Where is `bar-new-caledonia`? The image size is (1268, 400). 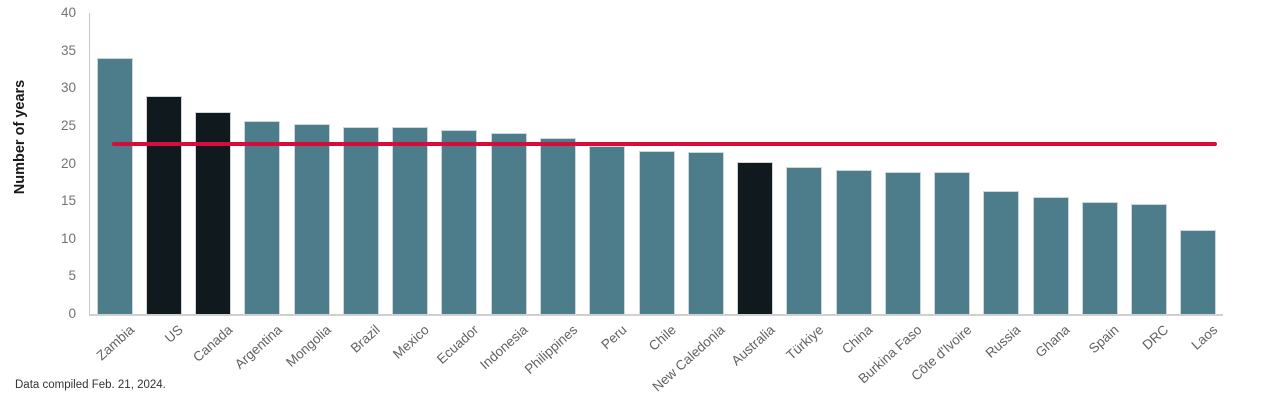
bar-new-caledonia is located at coordinates (705, 233).